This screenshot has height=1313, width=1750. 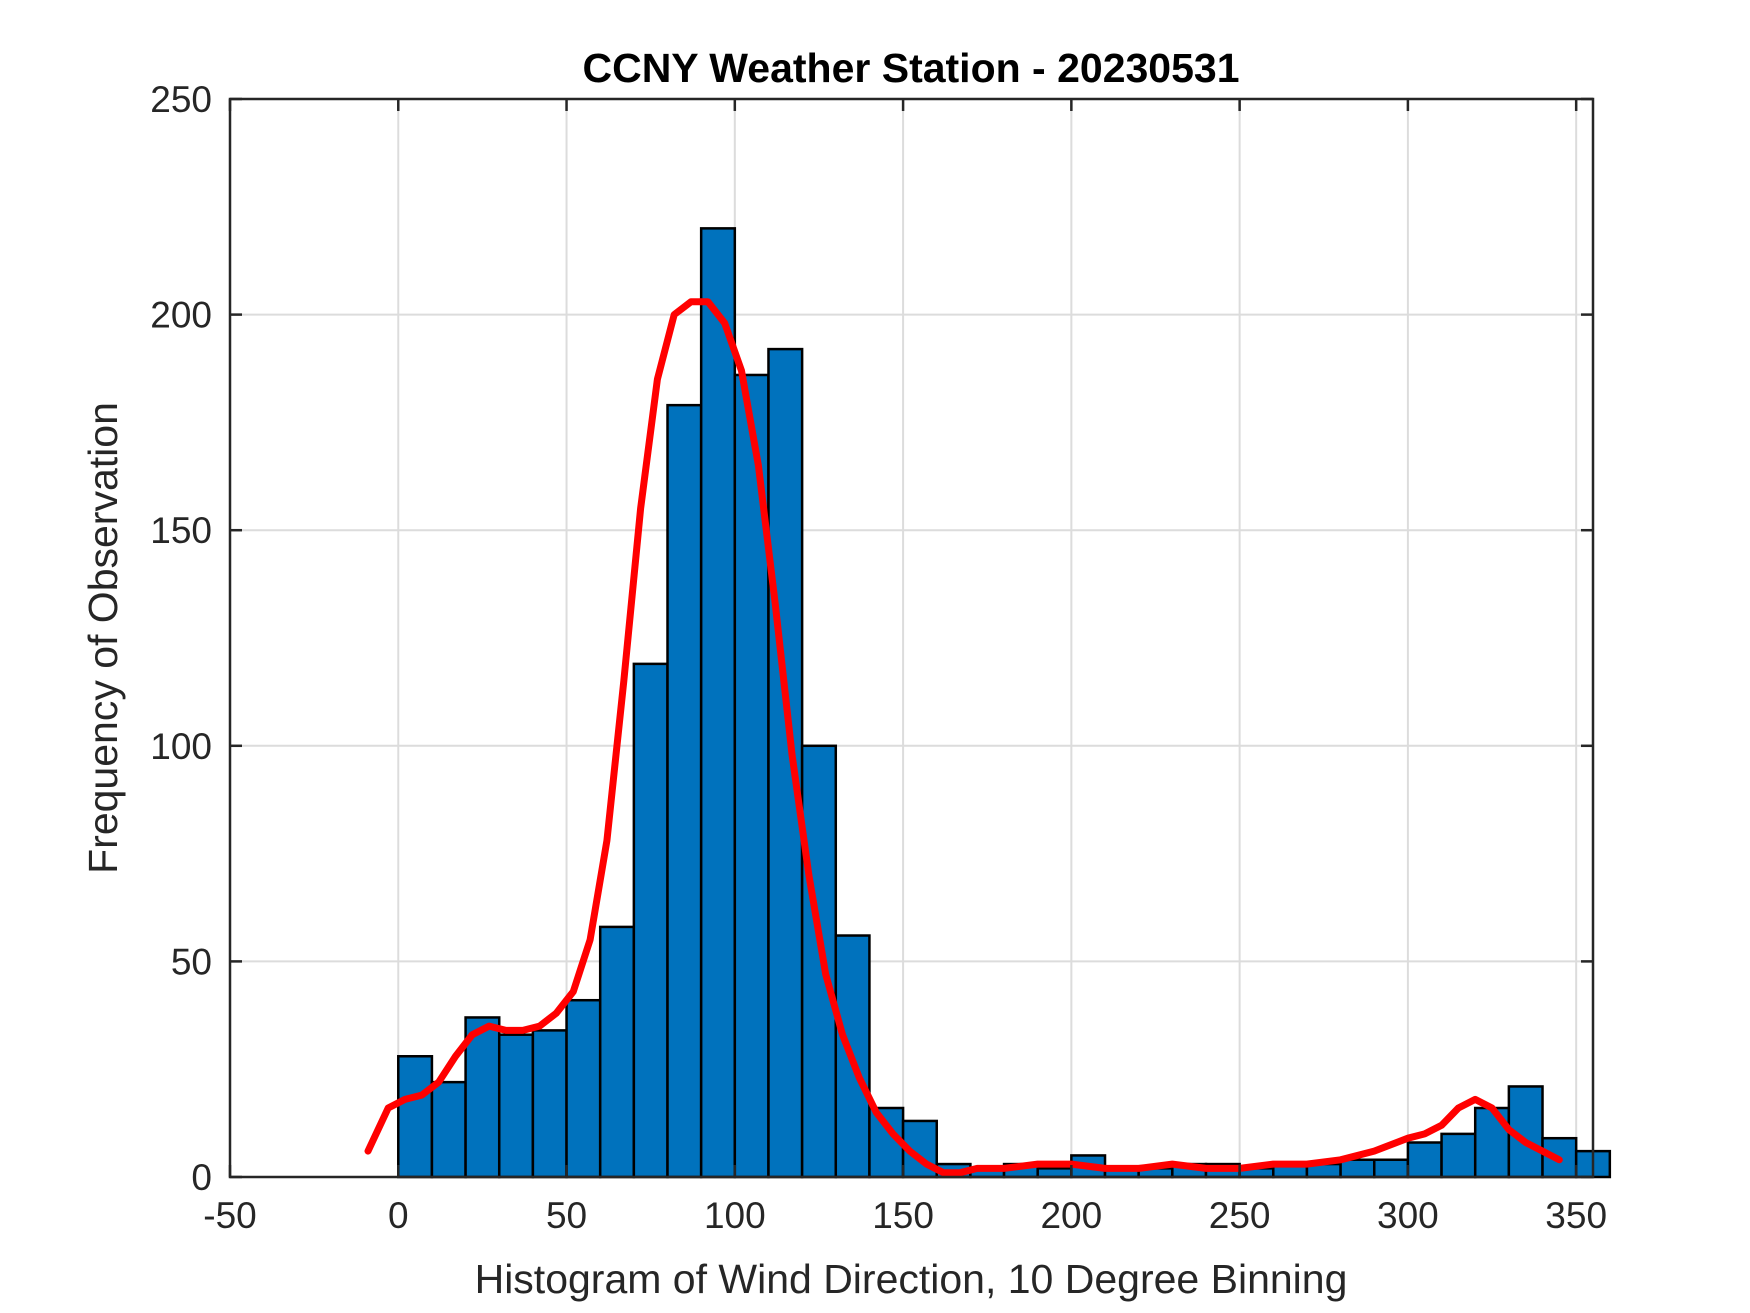 What do you see at coordinates (181, 315) in the screenshot?
I see `y-tick-label: 200` at bounding box center [181, 315].